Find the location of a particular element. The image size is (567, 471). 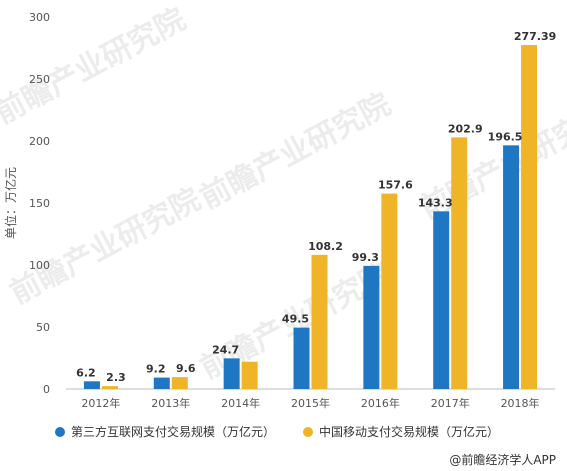

credit-text: @前瞻经济学人APP is located at coordinates (502, 459).